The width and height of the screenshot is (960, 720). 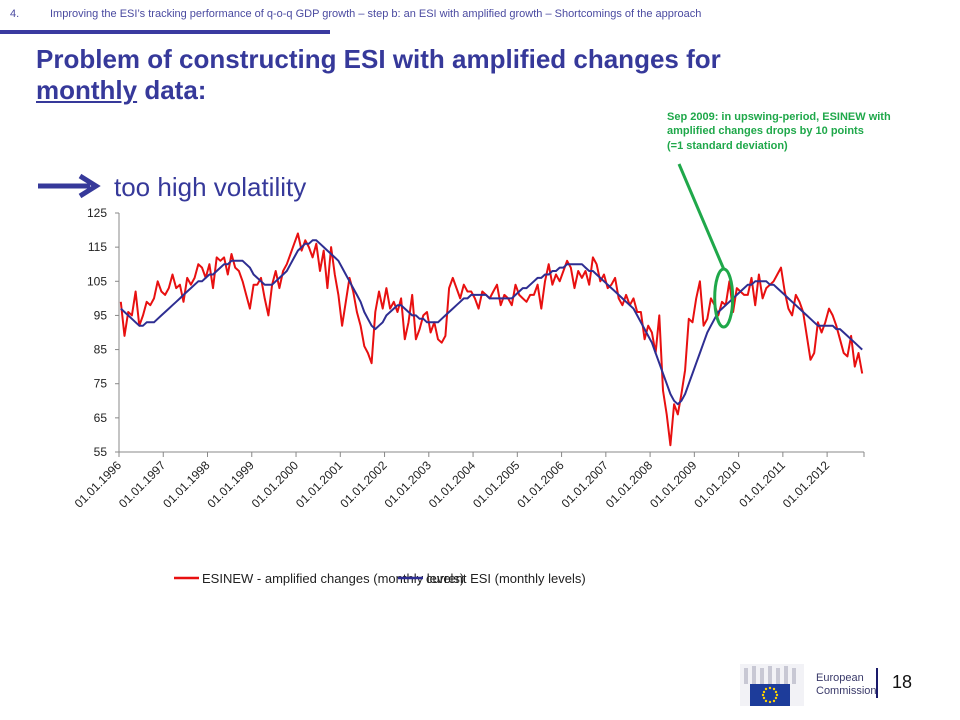 What do you see at coordinates (142, 484) in the screenshot?
I see `x-tick-label: 01.01.1997` at bounding box center [142, 484].